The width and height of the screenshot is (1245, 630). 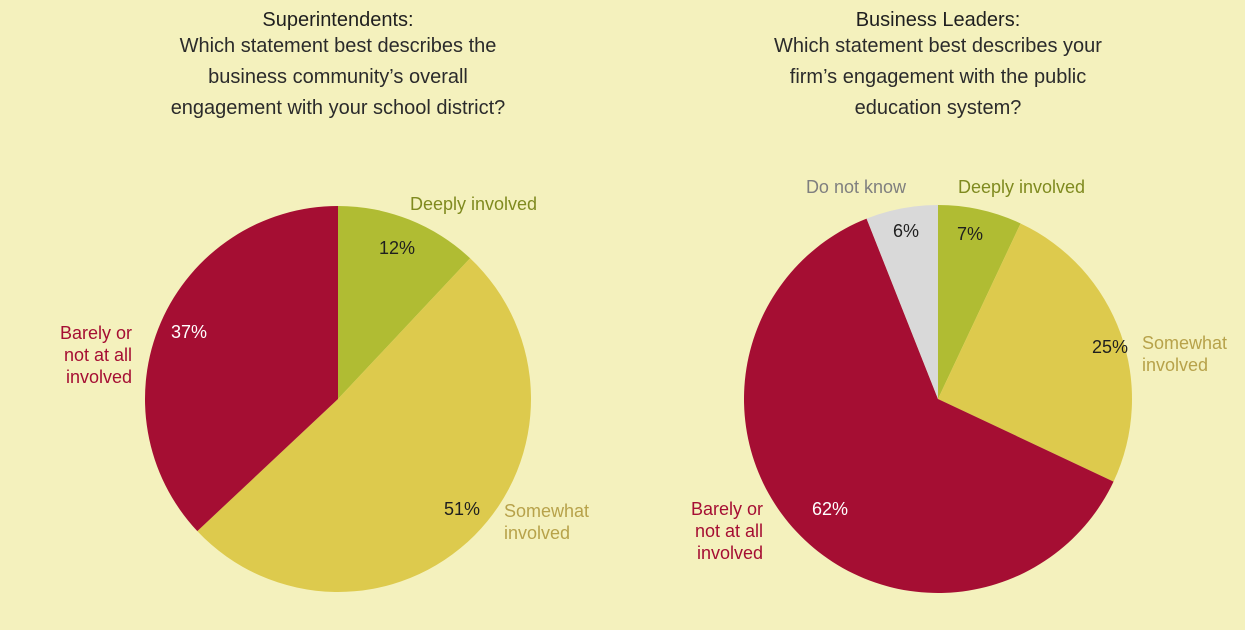 What do you see at coordinates (1184, 354) in the screenshot?
I see `right-category-label-somewhat-involved: Somewhat involved` at bounding box center [1184, 354].